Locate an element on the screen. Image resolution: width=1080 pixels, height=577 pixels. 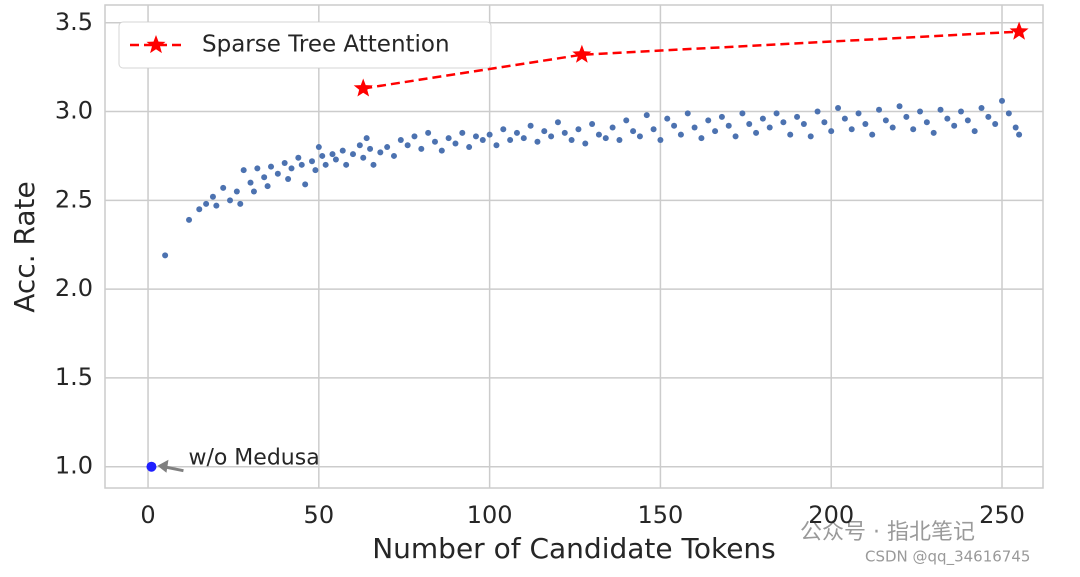
annotation-arrowhead is located at coordinates (163, 466).